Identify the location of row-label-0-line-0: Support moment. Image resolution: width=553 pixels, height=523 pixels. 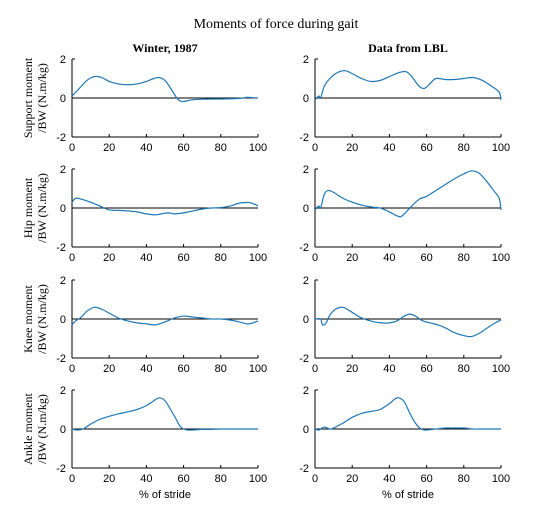
(28, 97).